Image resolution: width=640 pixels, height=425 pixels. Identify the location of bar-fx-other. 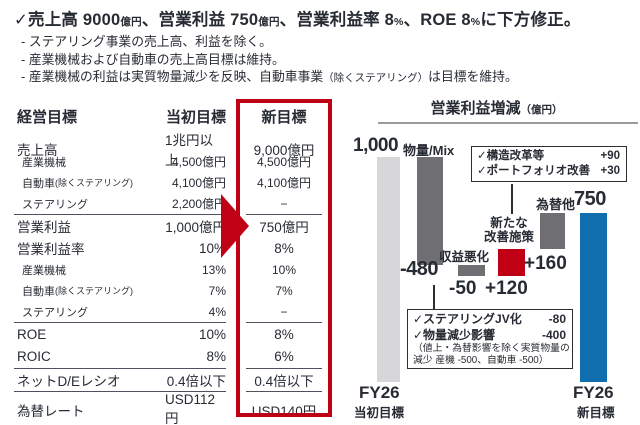
(552, 231).